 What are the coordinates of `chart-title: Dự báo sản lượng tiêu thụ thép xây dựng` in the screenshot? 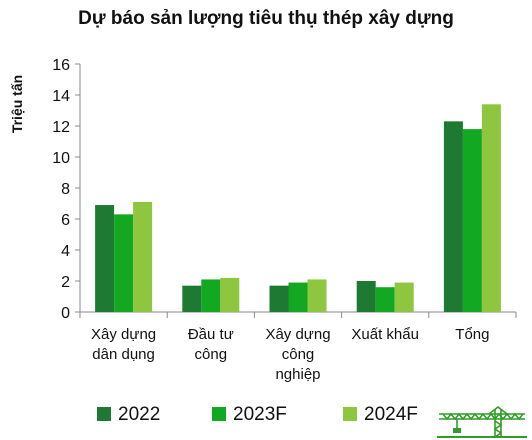 It's located at (266, 18).